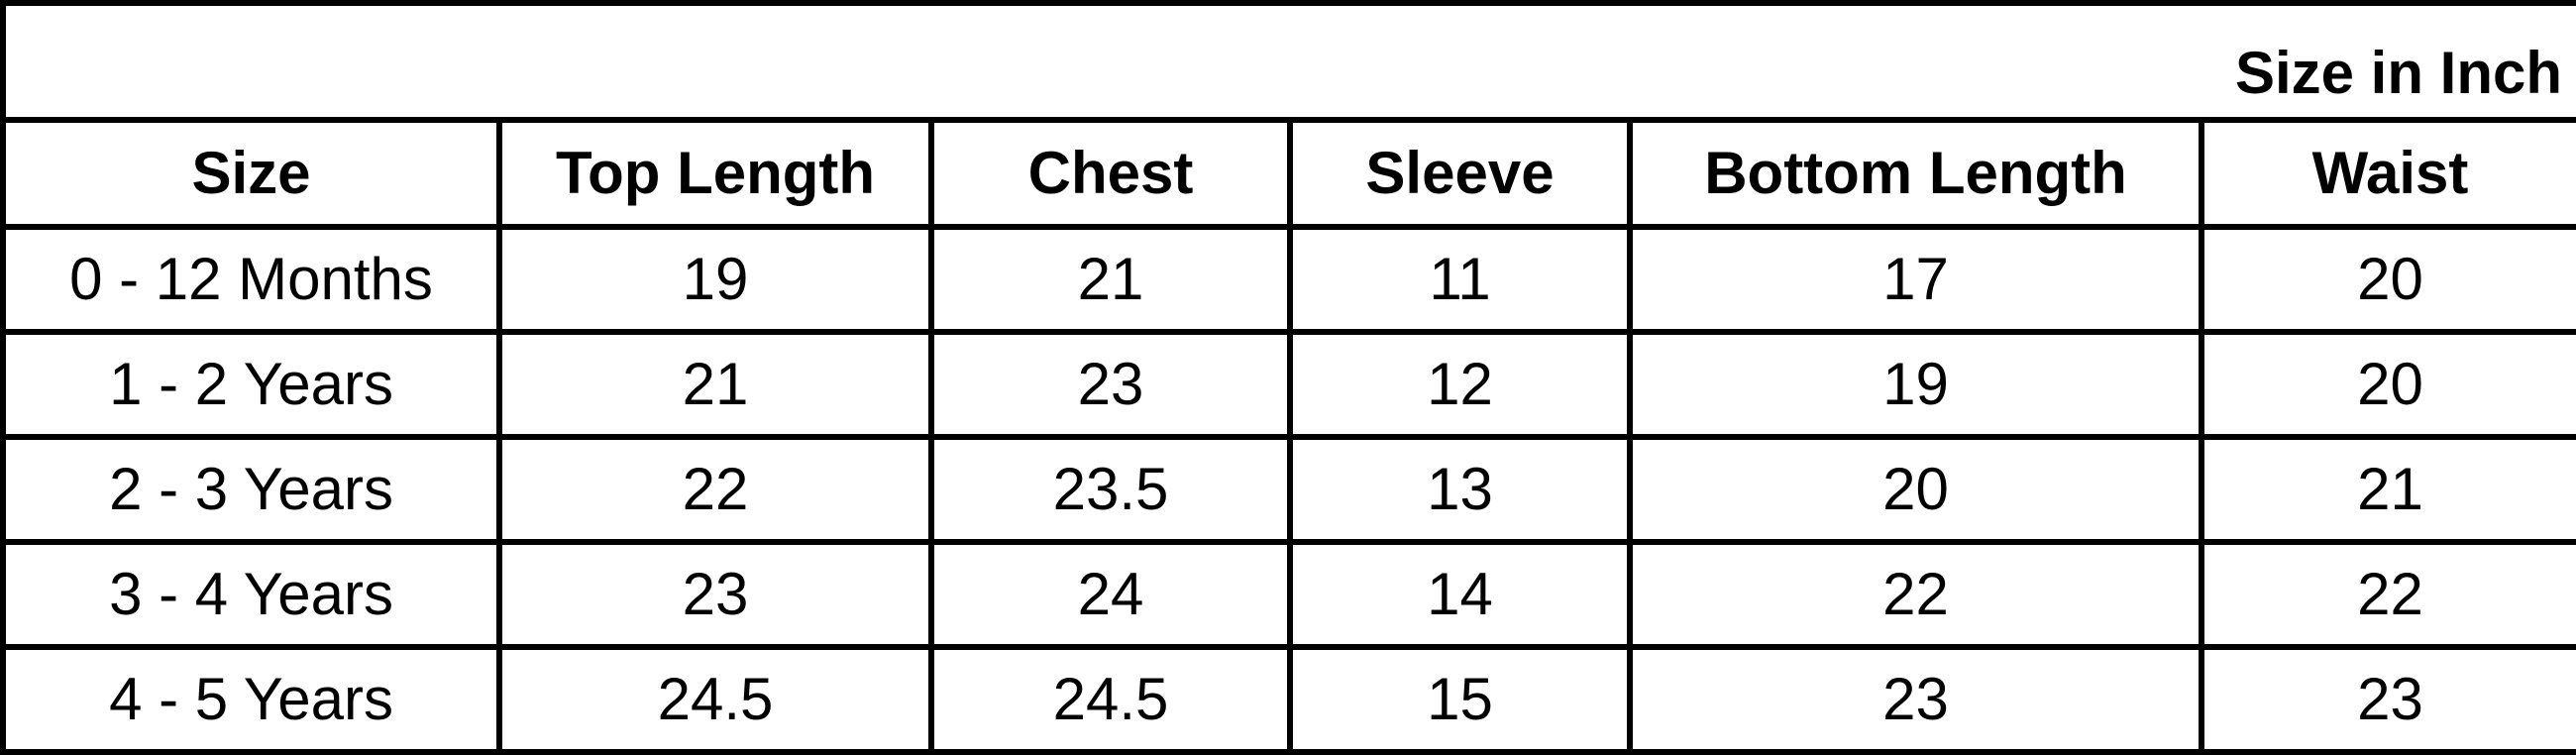 The width and height of the screenshot is (2576, 755). I want to click on cell-size: 2 - 3 Years, so click(251, 489).